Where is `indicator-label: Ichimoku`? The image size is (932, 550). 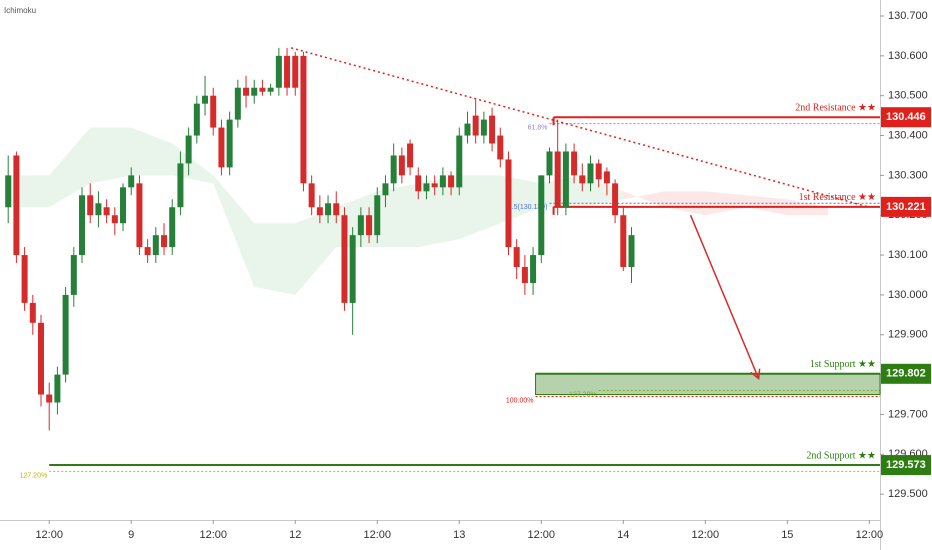 indicator-label: Ichimoku is located at coordinates (20, 10).